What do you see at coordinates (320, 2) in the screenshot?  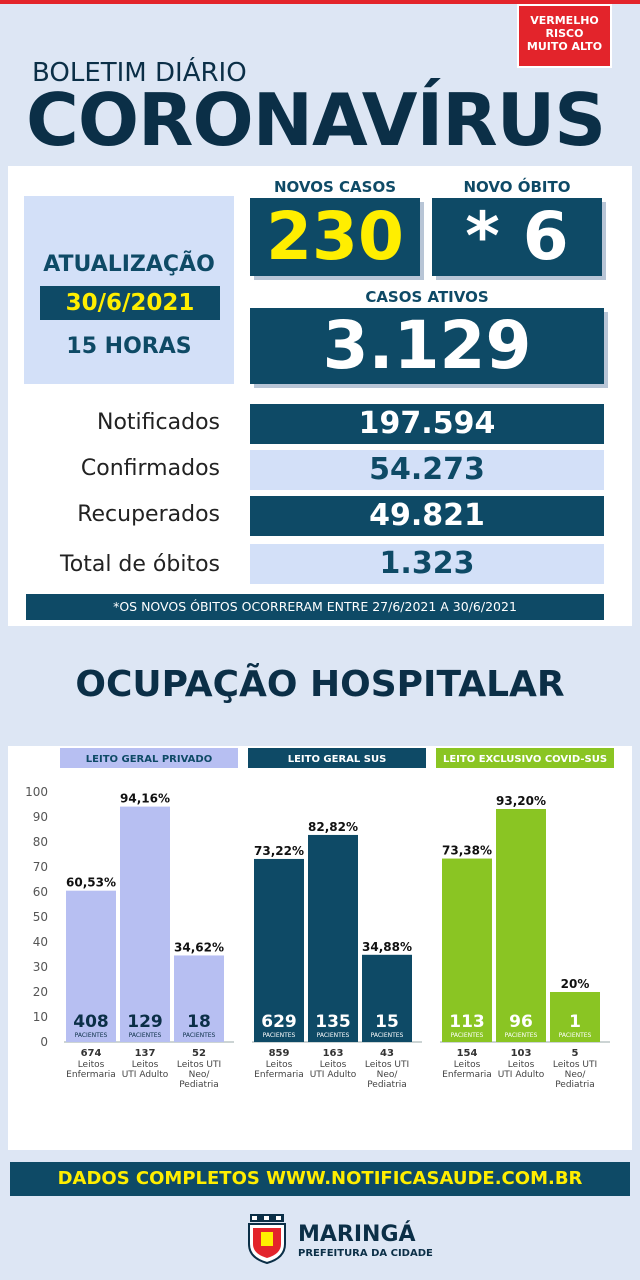 I see `top-red-stripe` at bounding box center [320, 2].